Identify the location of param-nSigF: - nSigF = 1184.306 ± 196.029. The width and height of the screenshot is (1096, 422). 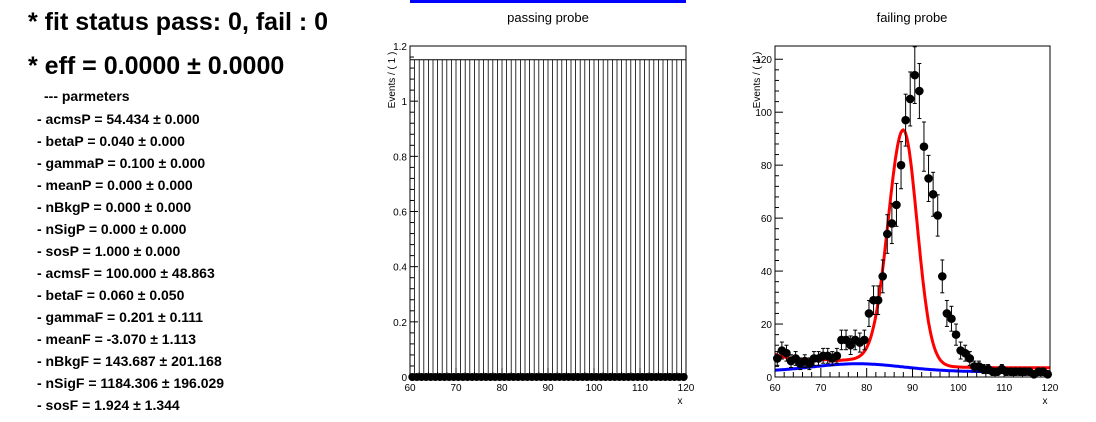
(131, 383).